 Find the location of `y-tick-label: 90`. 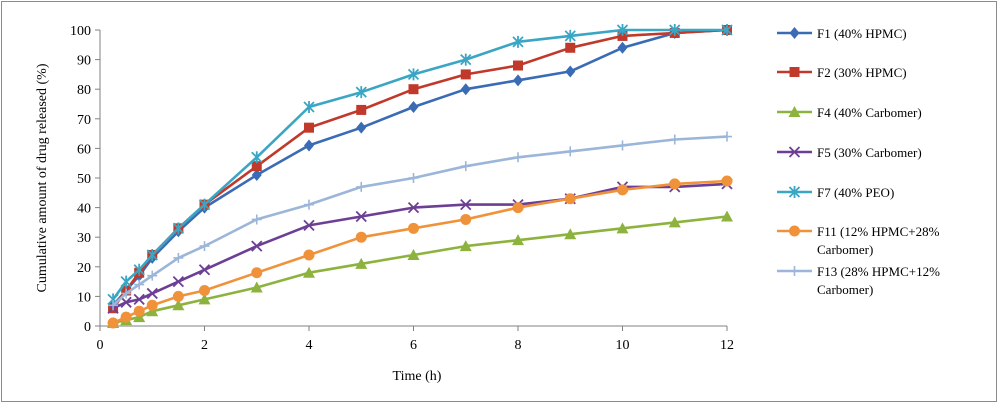

y-tick-label: 90 is located at coordinates (84, 61).